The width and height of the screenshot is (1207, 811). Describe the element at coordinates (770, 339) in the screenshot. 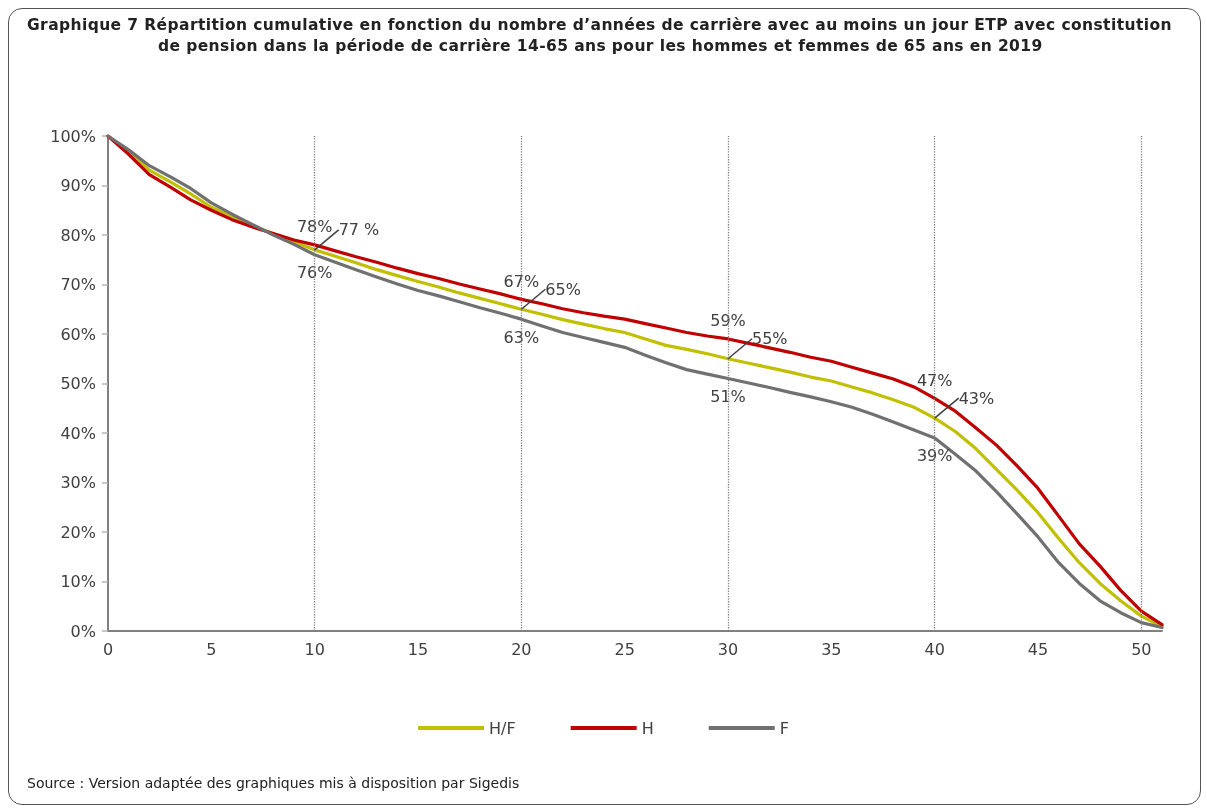

I see `data-label: 55%` at that location.